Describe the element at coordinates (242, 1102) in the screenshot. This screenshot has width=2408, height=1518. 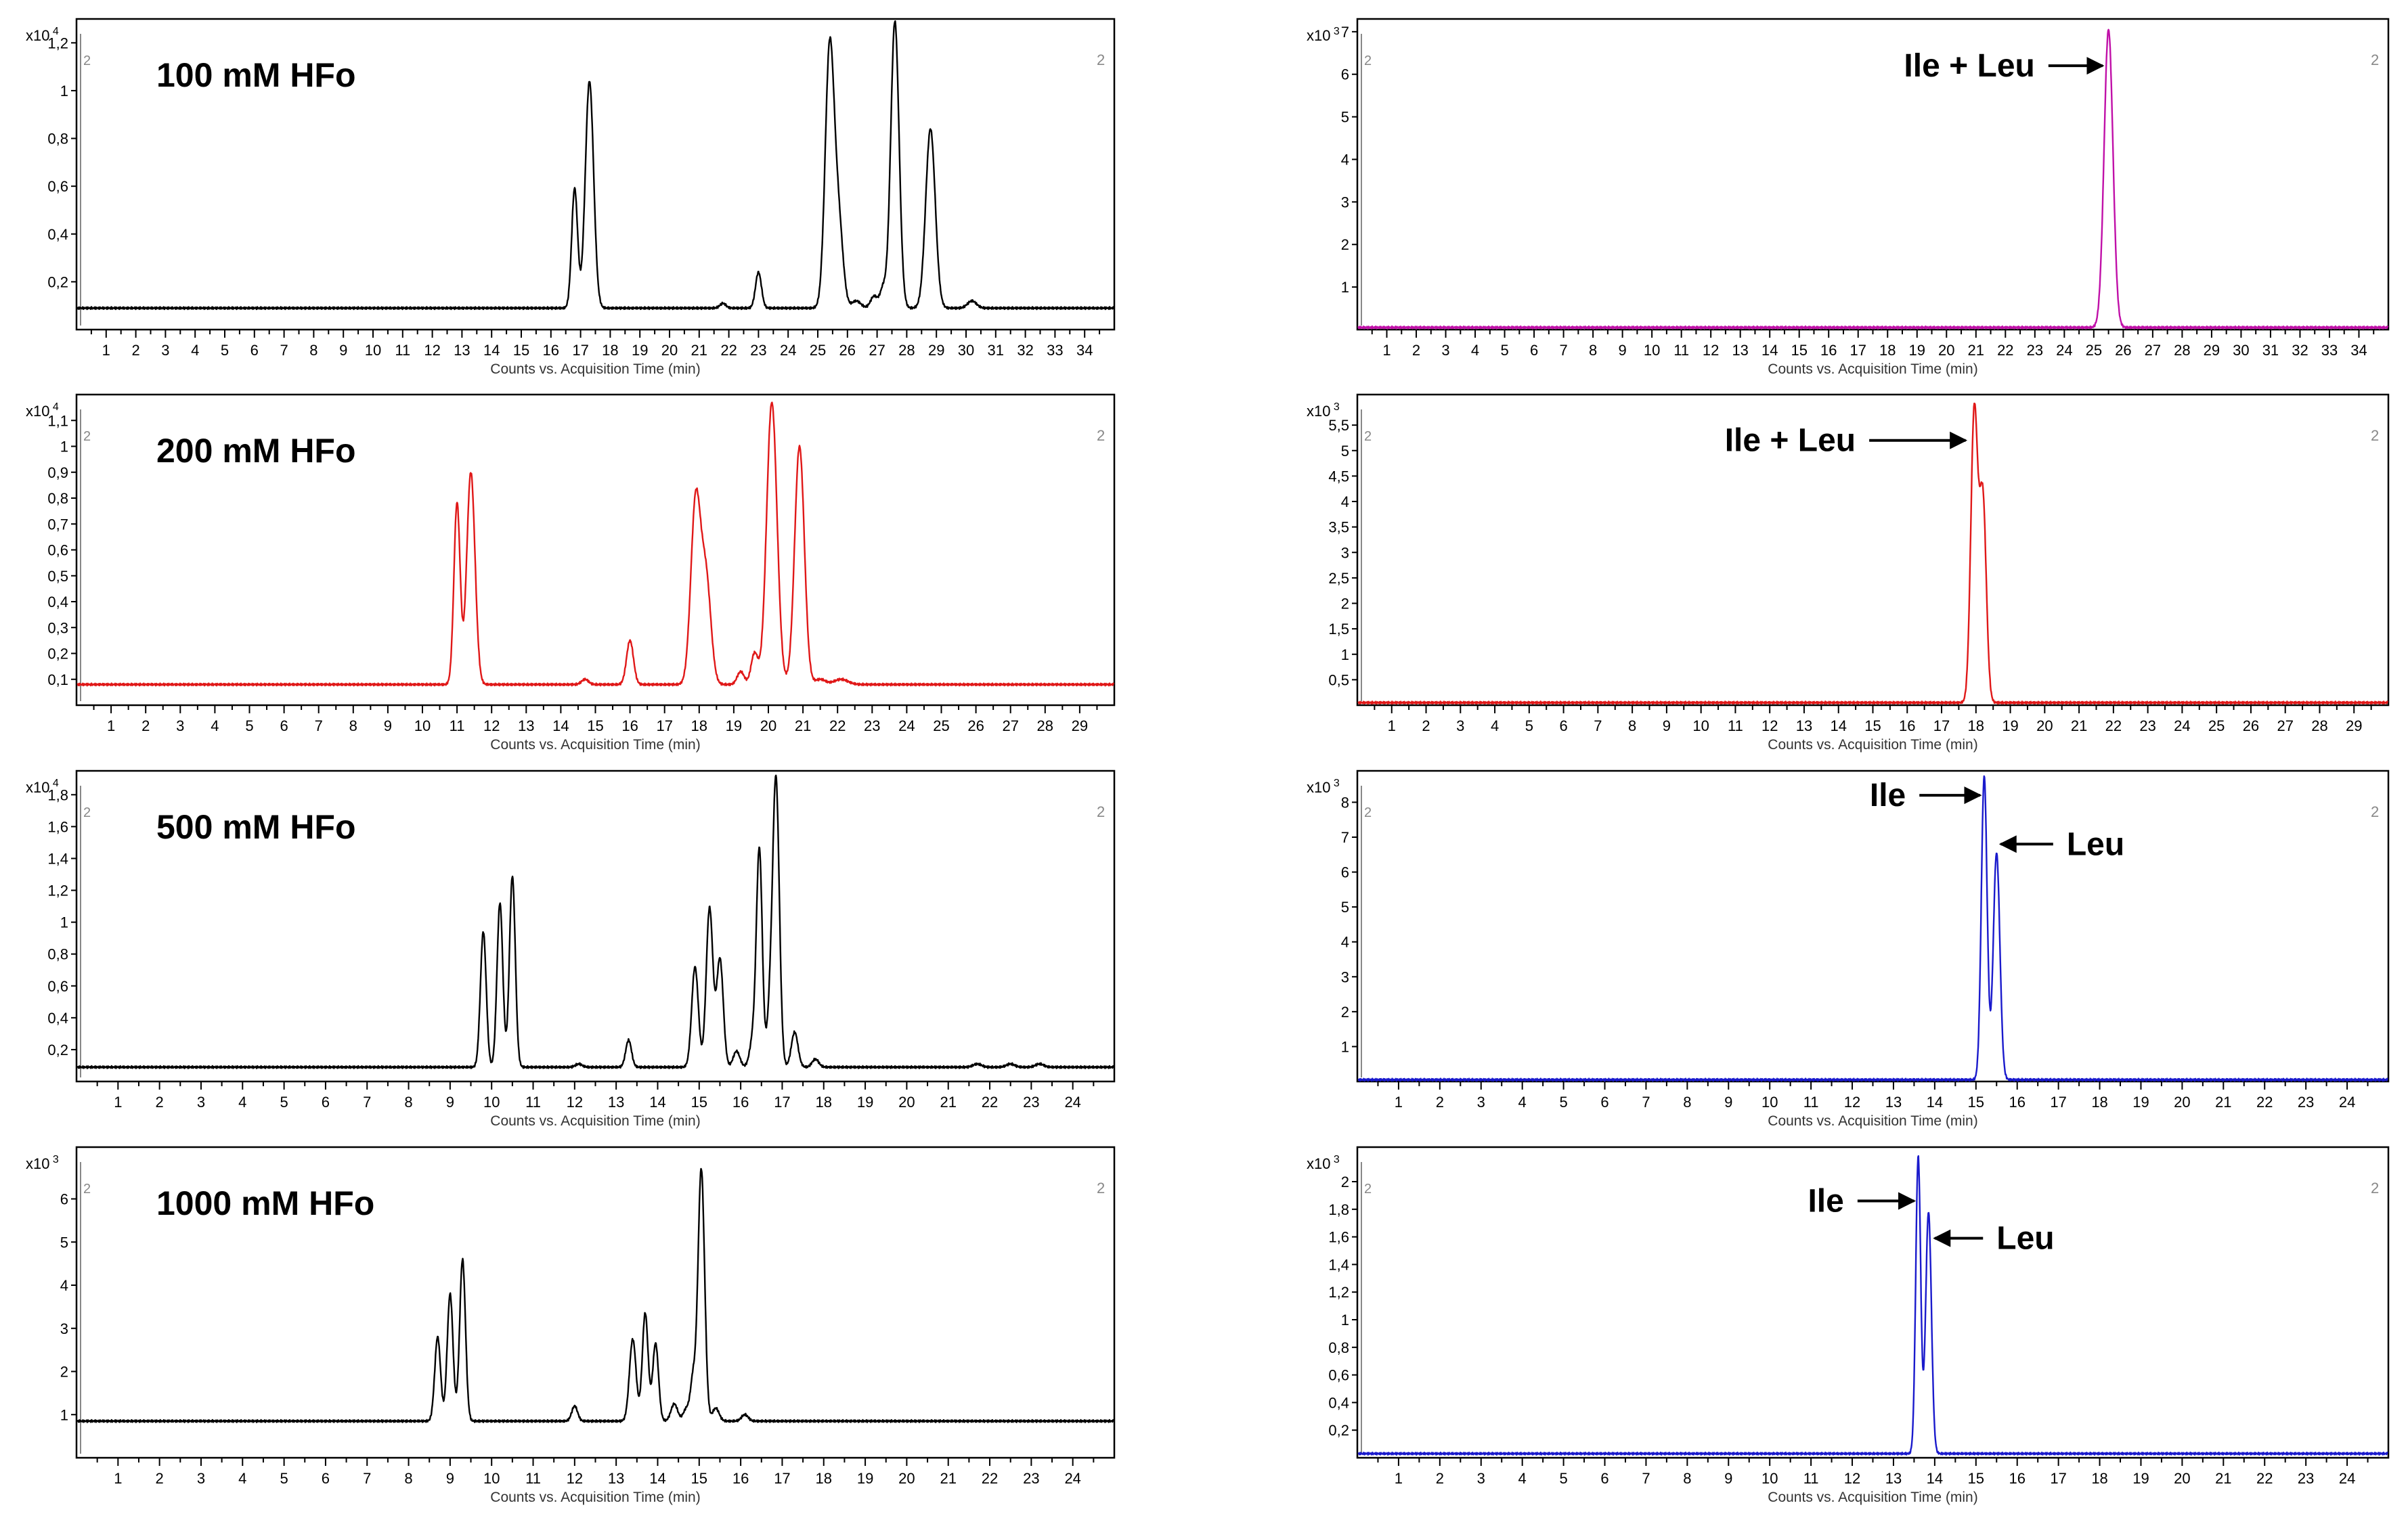
I see `x-tick-label: 4` at that location.